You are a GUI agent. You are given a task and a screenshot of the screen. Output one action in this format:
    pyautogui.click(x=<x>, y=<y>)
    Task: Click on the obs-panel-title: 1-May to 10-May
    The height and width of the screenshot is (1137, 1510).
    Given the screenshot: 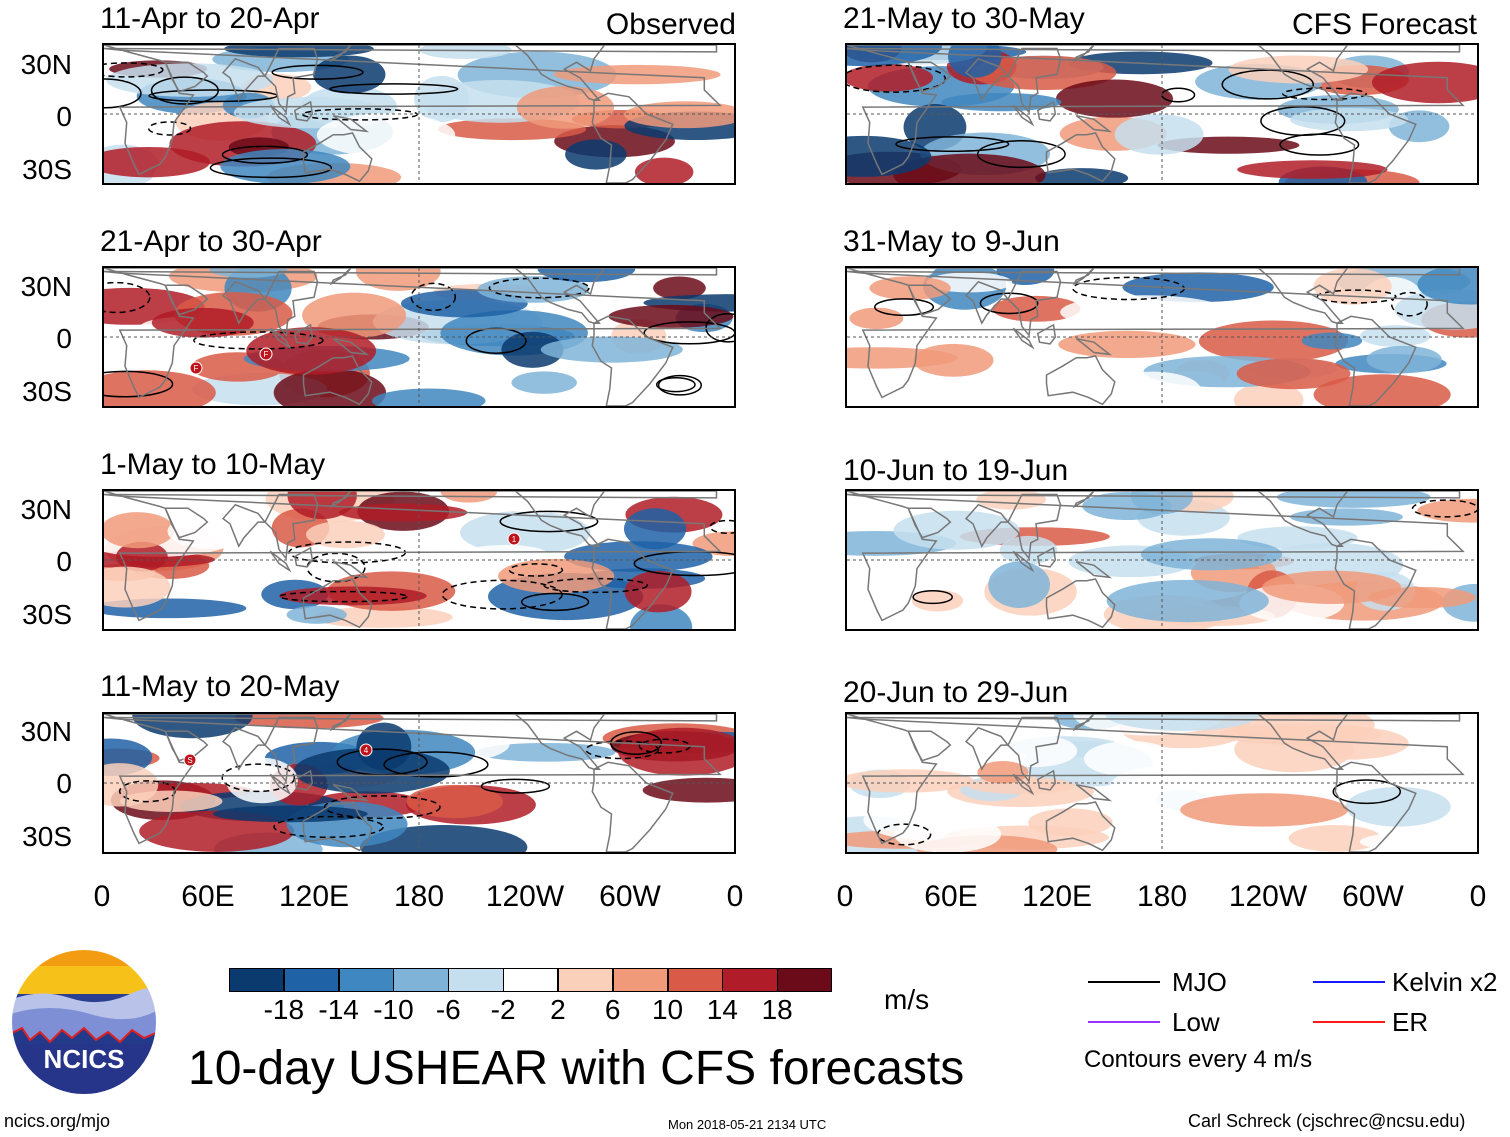 What is the action you would take?
    pyautogui.click(x=213, y=464)
    